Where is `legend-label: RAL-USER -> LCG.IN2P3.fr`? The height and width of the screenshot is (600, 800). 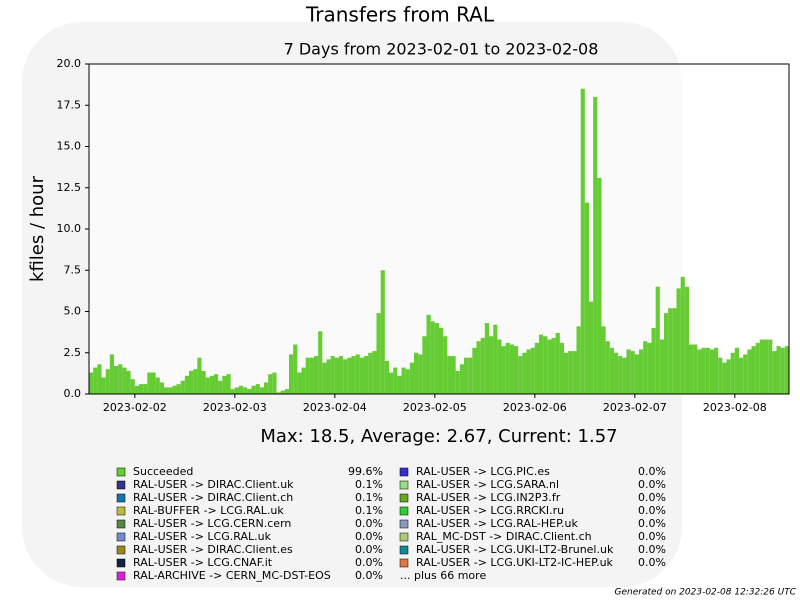
legend-label: RAL-USER -> LCG.IN2P3.fr is located at coordinates (488, 497).